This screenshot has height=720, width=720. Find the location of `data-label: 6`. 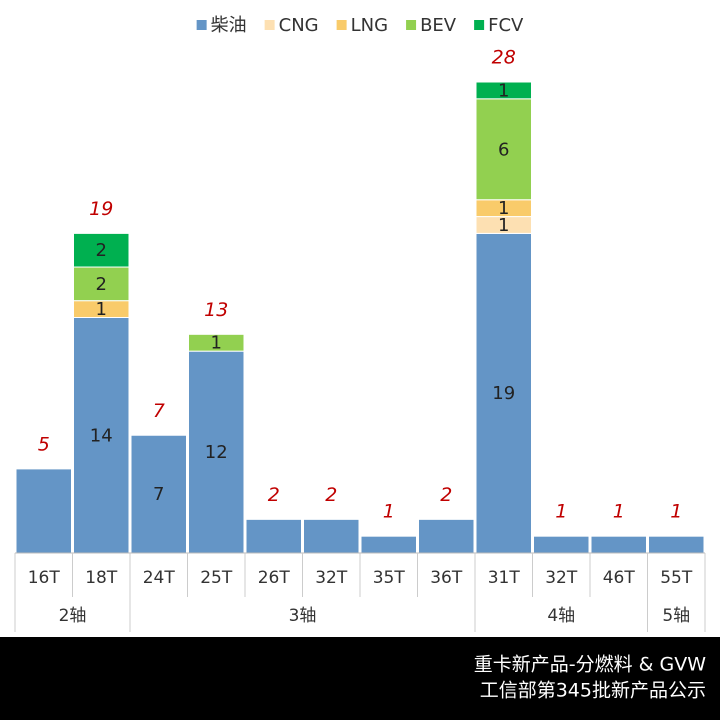

data-label: 6 is located at coordinates (503, 149).